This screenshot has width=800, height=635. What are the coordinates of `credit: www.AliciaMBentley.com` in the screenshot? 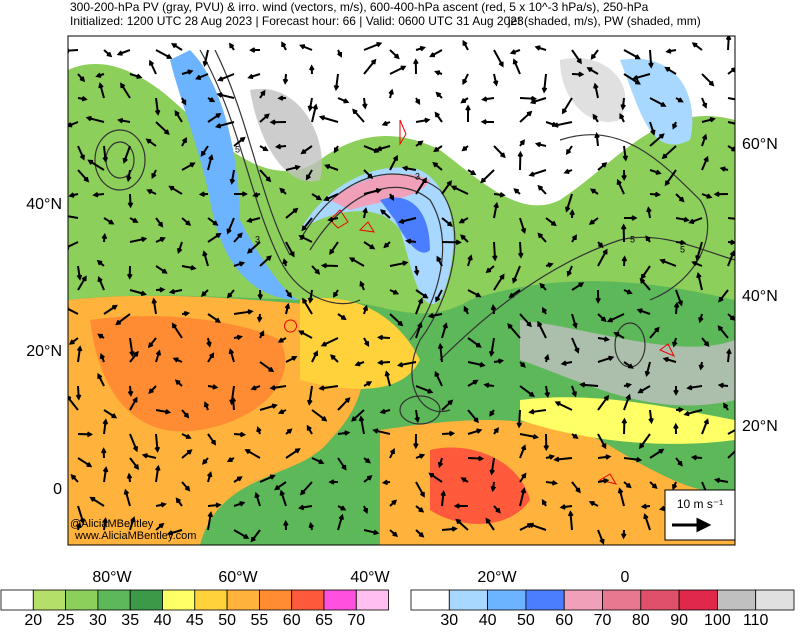 It's located at (135, 536).